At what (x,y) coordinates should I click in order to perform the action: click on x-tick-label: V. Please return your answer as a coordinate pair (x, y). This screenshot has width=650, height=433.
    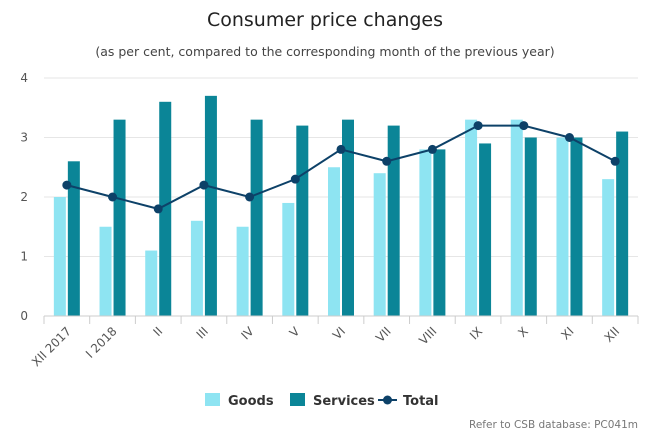
    Looking at the image, I should click on (295, 332).